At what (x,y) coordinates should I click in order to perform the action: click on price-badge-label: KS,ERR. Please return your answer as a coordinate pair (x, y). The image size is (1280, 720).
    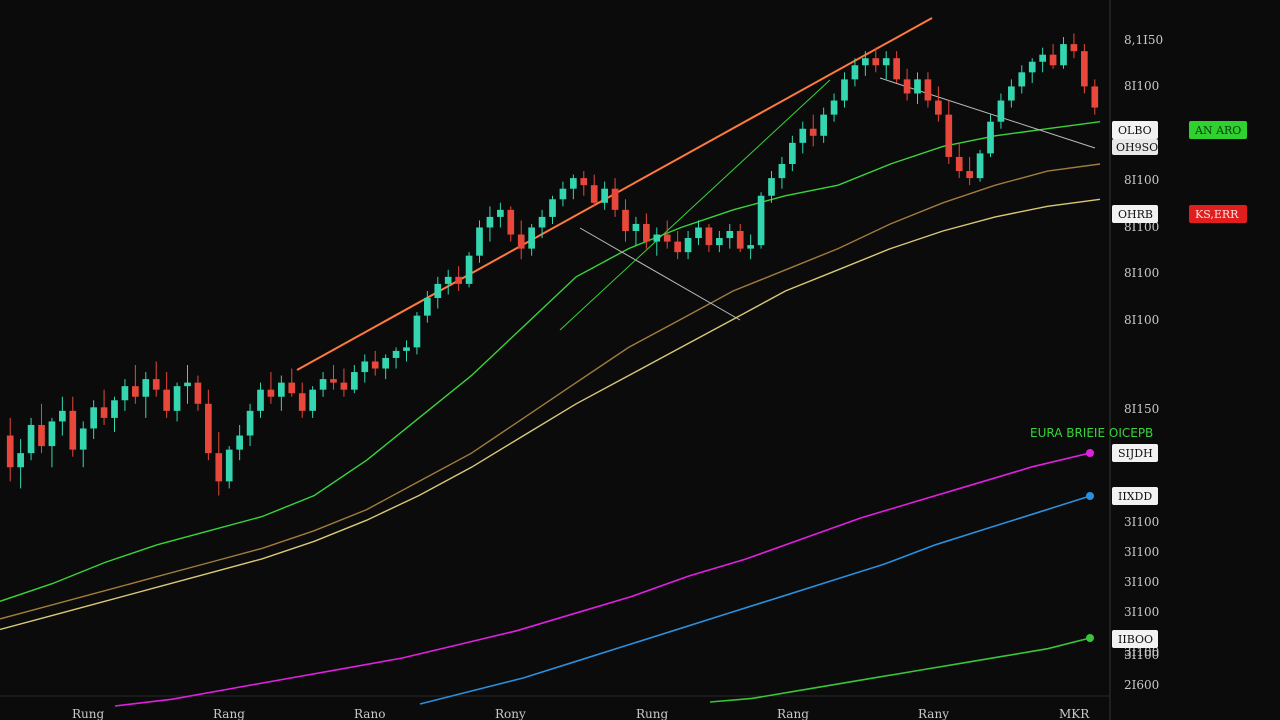
    Looking at the image, I should click on (1217, 214).